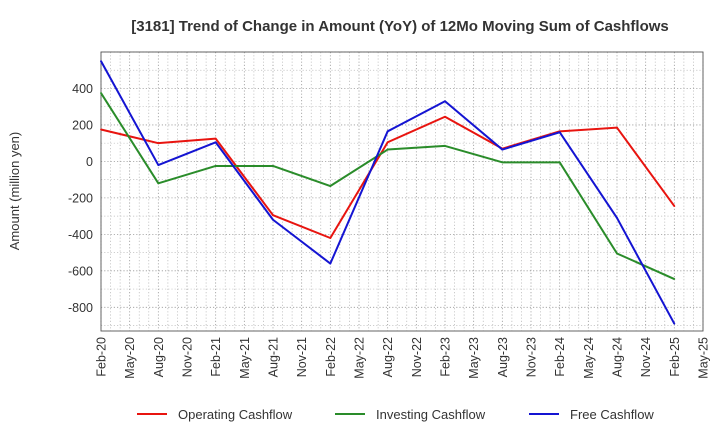  I want to click on x-tick-label: Nov-23, so click(532, 357).